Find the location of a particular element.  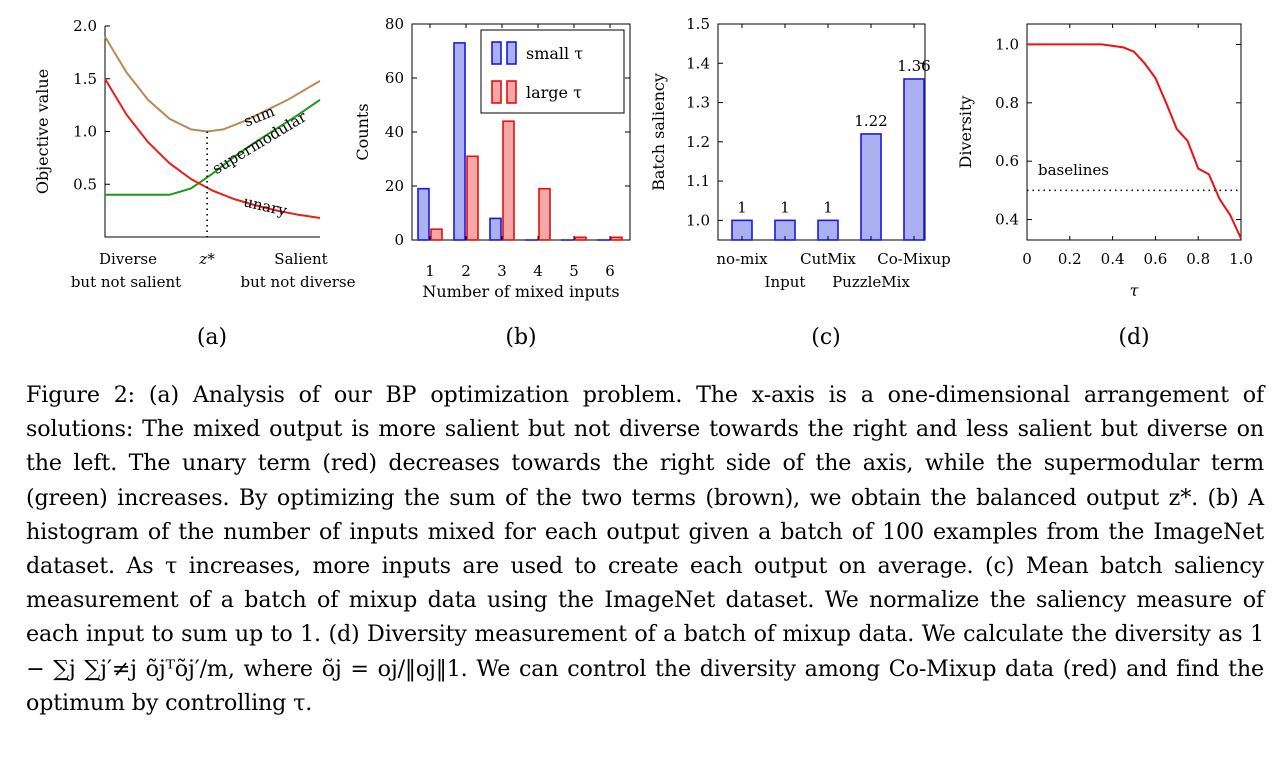

ytick-label-b: 80 is located at coordinates (394, 24).